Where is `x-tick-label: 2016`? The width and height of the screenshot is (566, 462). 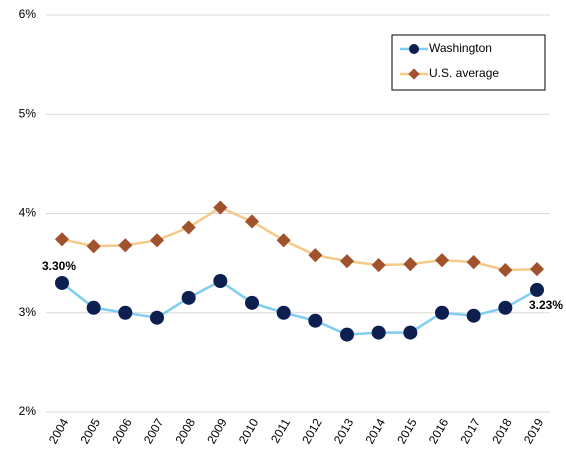
x-tick-label: 2016 is located at coordinates (439, 431).